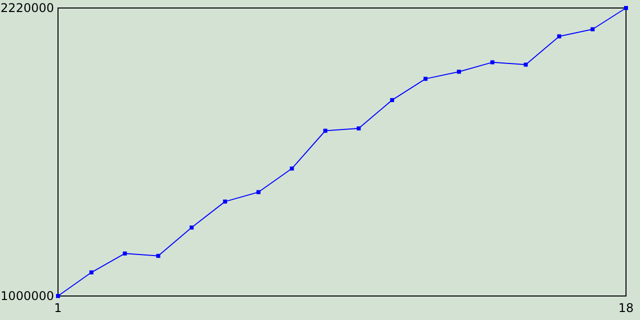  What do you see at coordinates (27, 8) in the screenshot?
I see `y-tick-label: 2220000` at bounding box center [27, 8].